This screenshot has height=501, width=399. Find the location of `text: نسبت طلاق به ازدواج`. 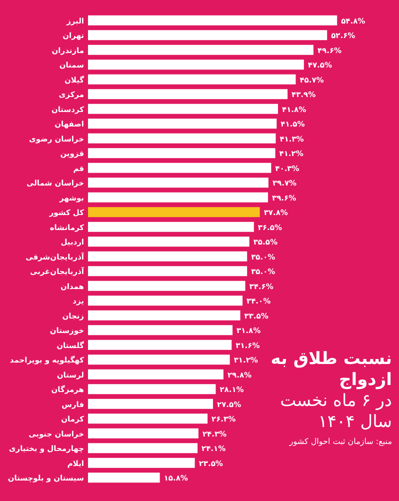

text: نسبت طلاق به ازدواج is located at coordinates (331, 369).